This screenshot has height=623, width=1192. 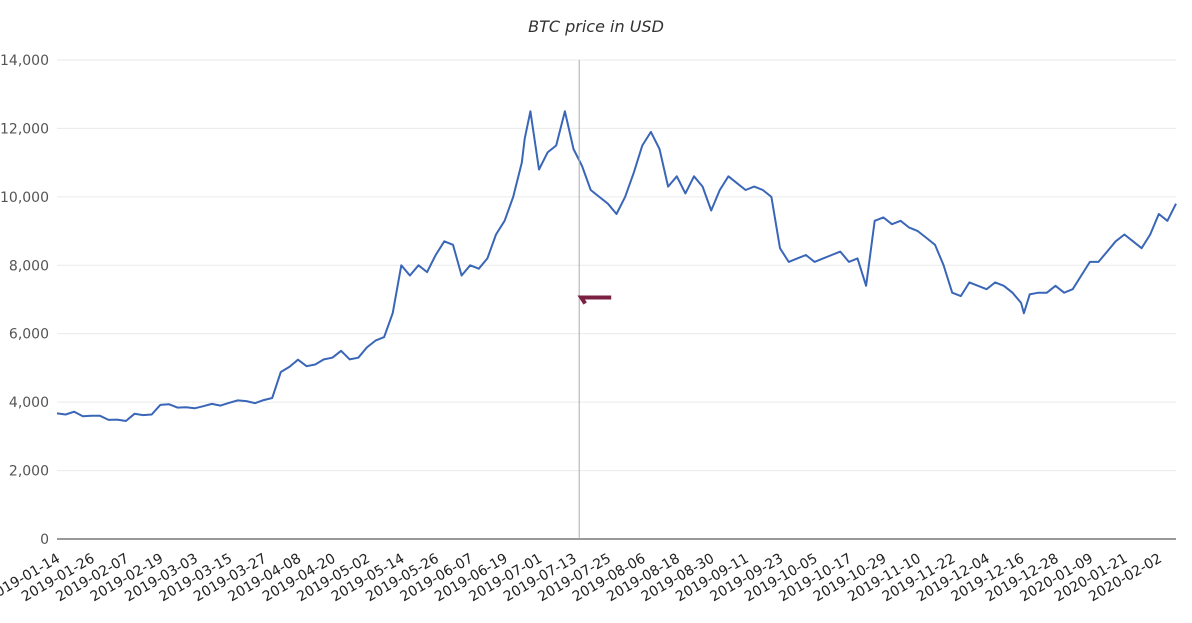 I want to click on cursor-marker-icon, so click(x=594, y=300).